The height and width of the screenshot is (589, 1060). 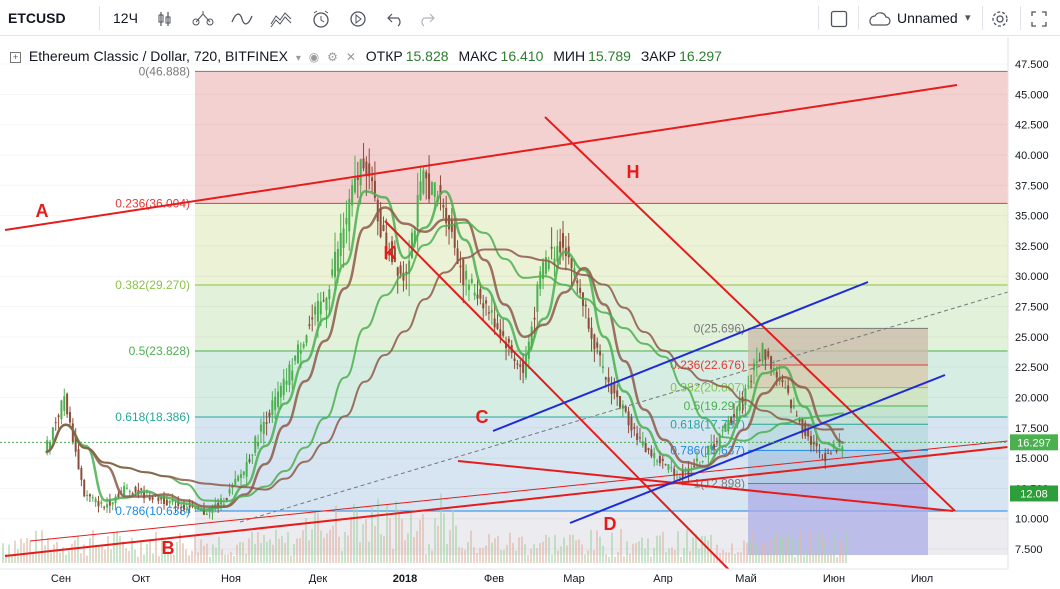 I want to click on high-value: 16.410, so click(x=522, y=56).